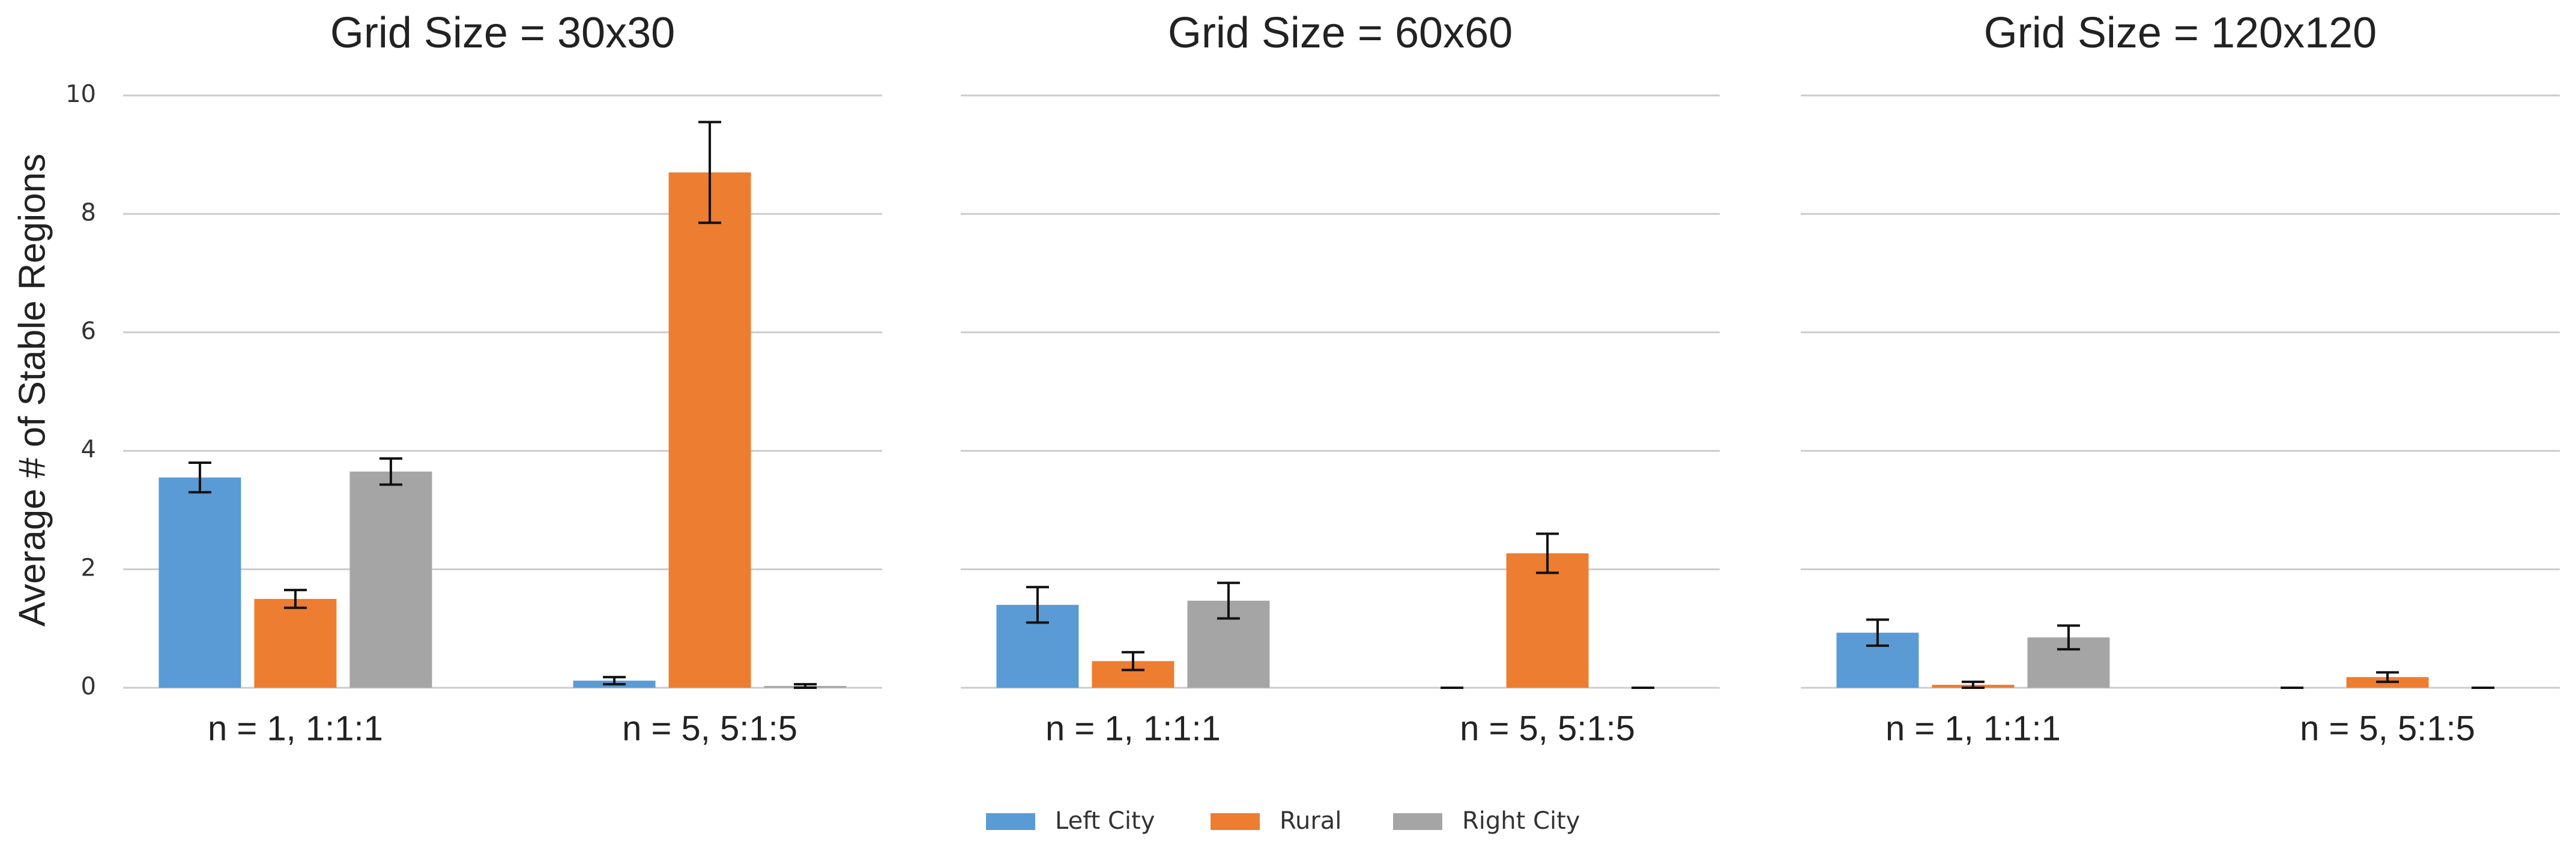 Image resolution: width=2576 pixels, height=848 pixels. What do you see at coordinates (88, 331) in the screenshot?
I see `y-tick-label: 6` at bounding box center [88, 331].